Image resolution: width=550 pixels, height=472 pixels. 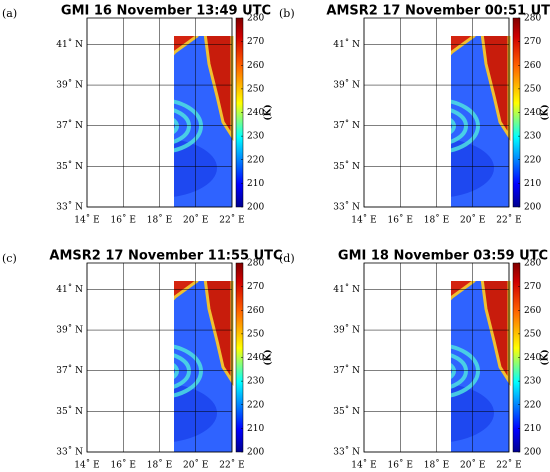 What do you see at coordinates (384, 303) in the screenshot?
I see `no-data` at bounding box center [384, 303].